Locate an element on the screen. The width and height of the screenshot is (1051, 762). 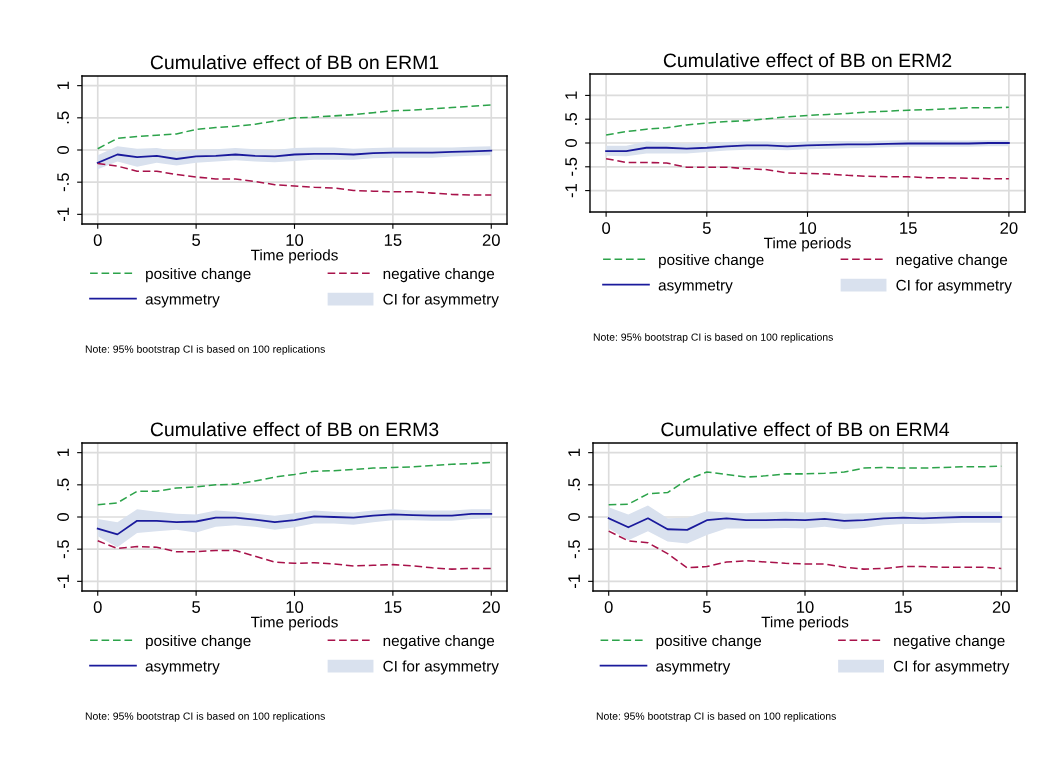
chart-title: Cumulative effect of BB on ERM3 is located at coordinates (294, 429).